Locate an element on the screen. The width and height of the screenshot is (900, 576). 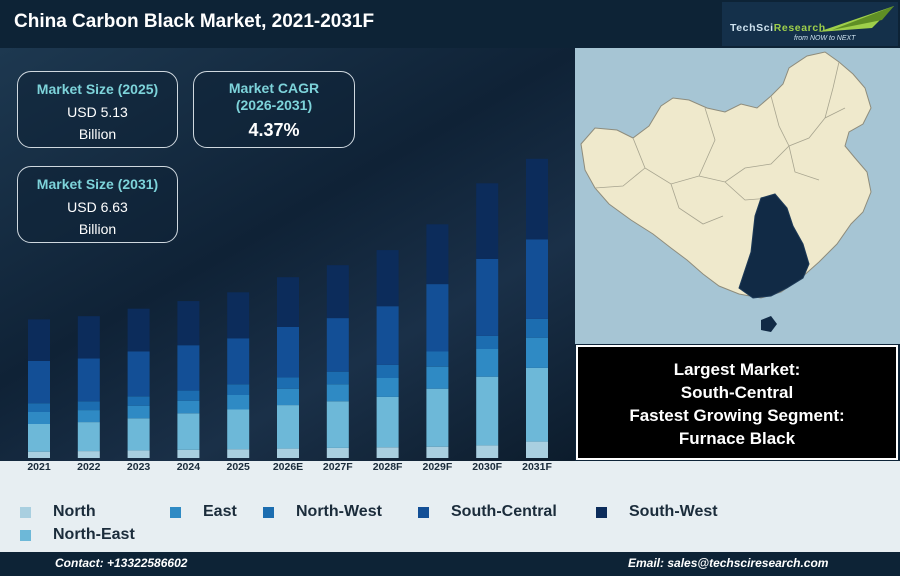
techsci-logo: TechSciResearch from NOW to NEXT is located at coordinates (810, 24).